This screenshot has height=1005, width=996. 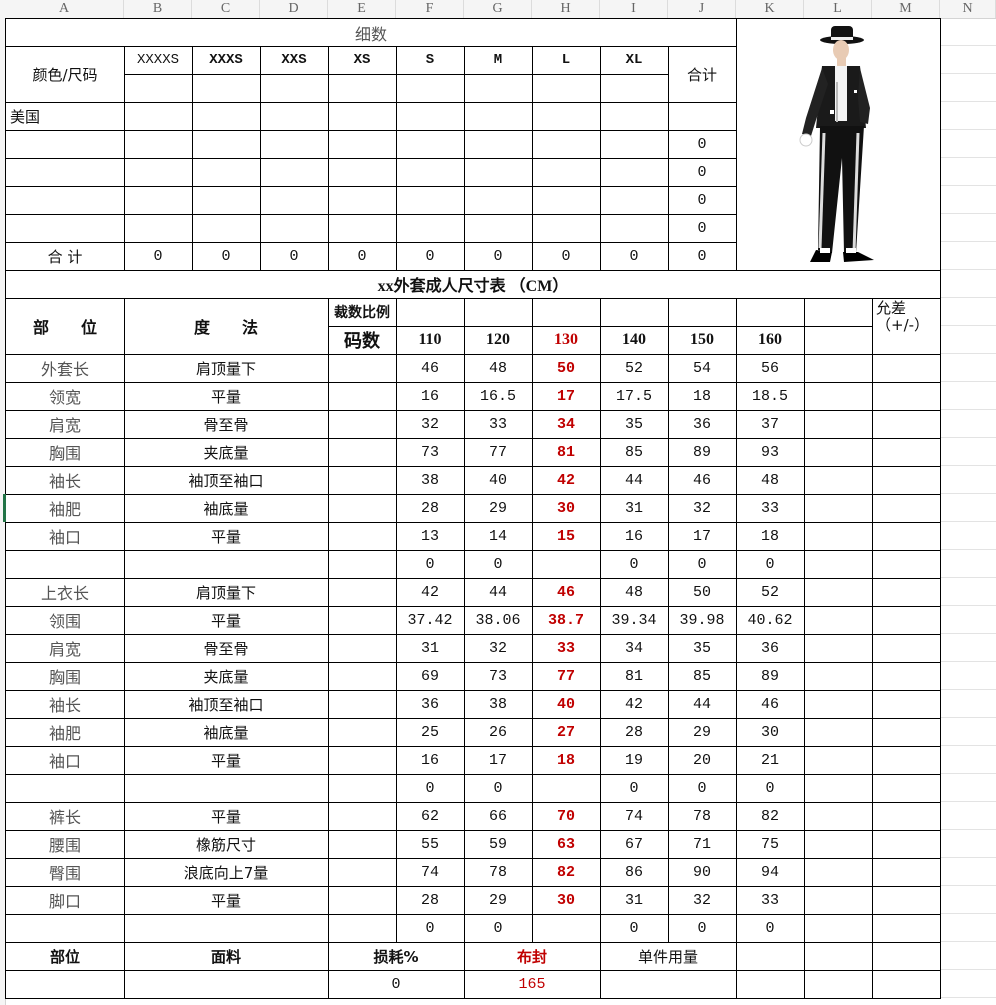 I want to click on method-cell: 骨至骨, so click(x=226, y=648).